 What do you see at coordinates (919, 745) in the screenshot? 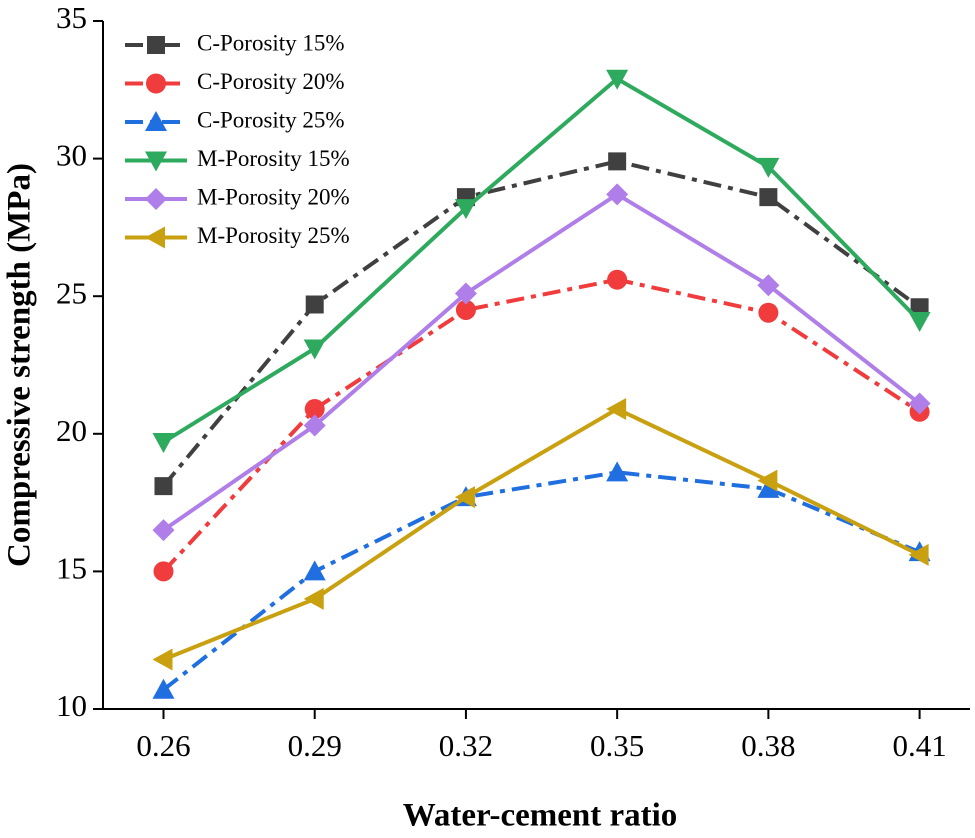
I see `x-tick-label: 0.41` at bounding box center [919, 745].